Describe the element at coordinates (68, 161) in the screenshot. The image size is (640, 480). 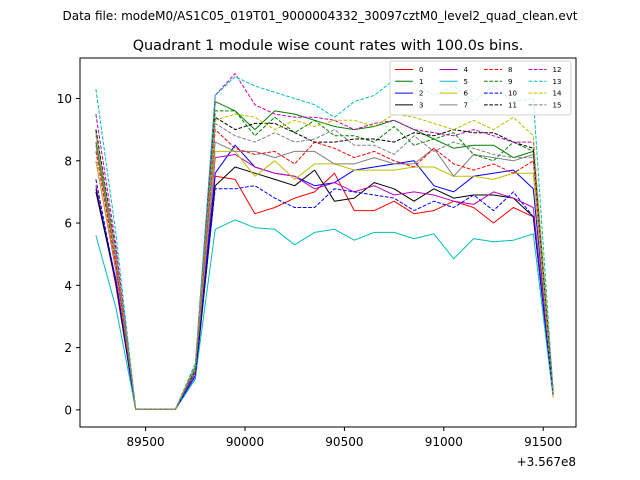
I see `y-tick-label: 8` at that location.